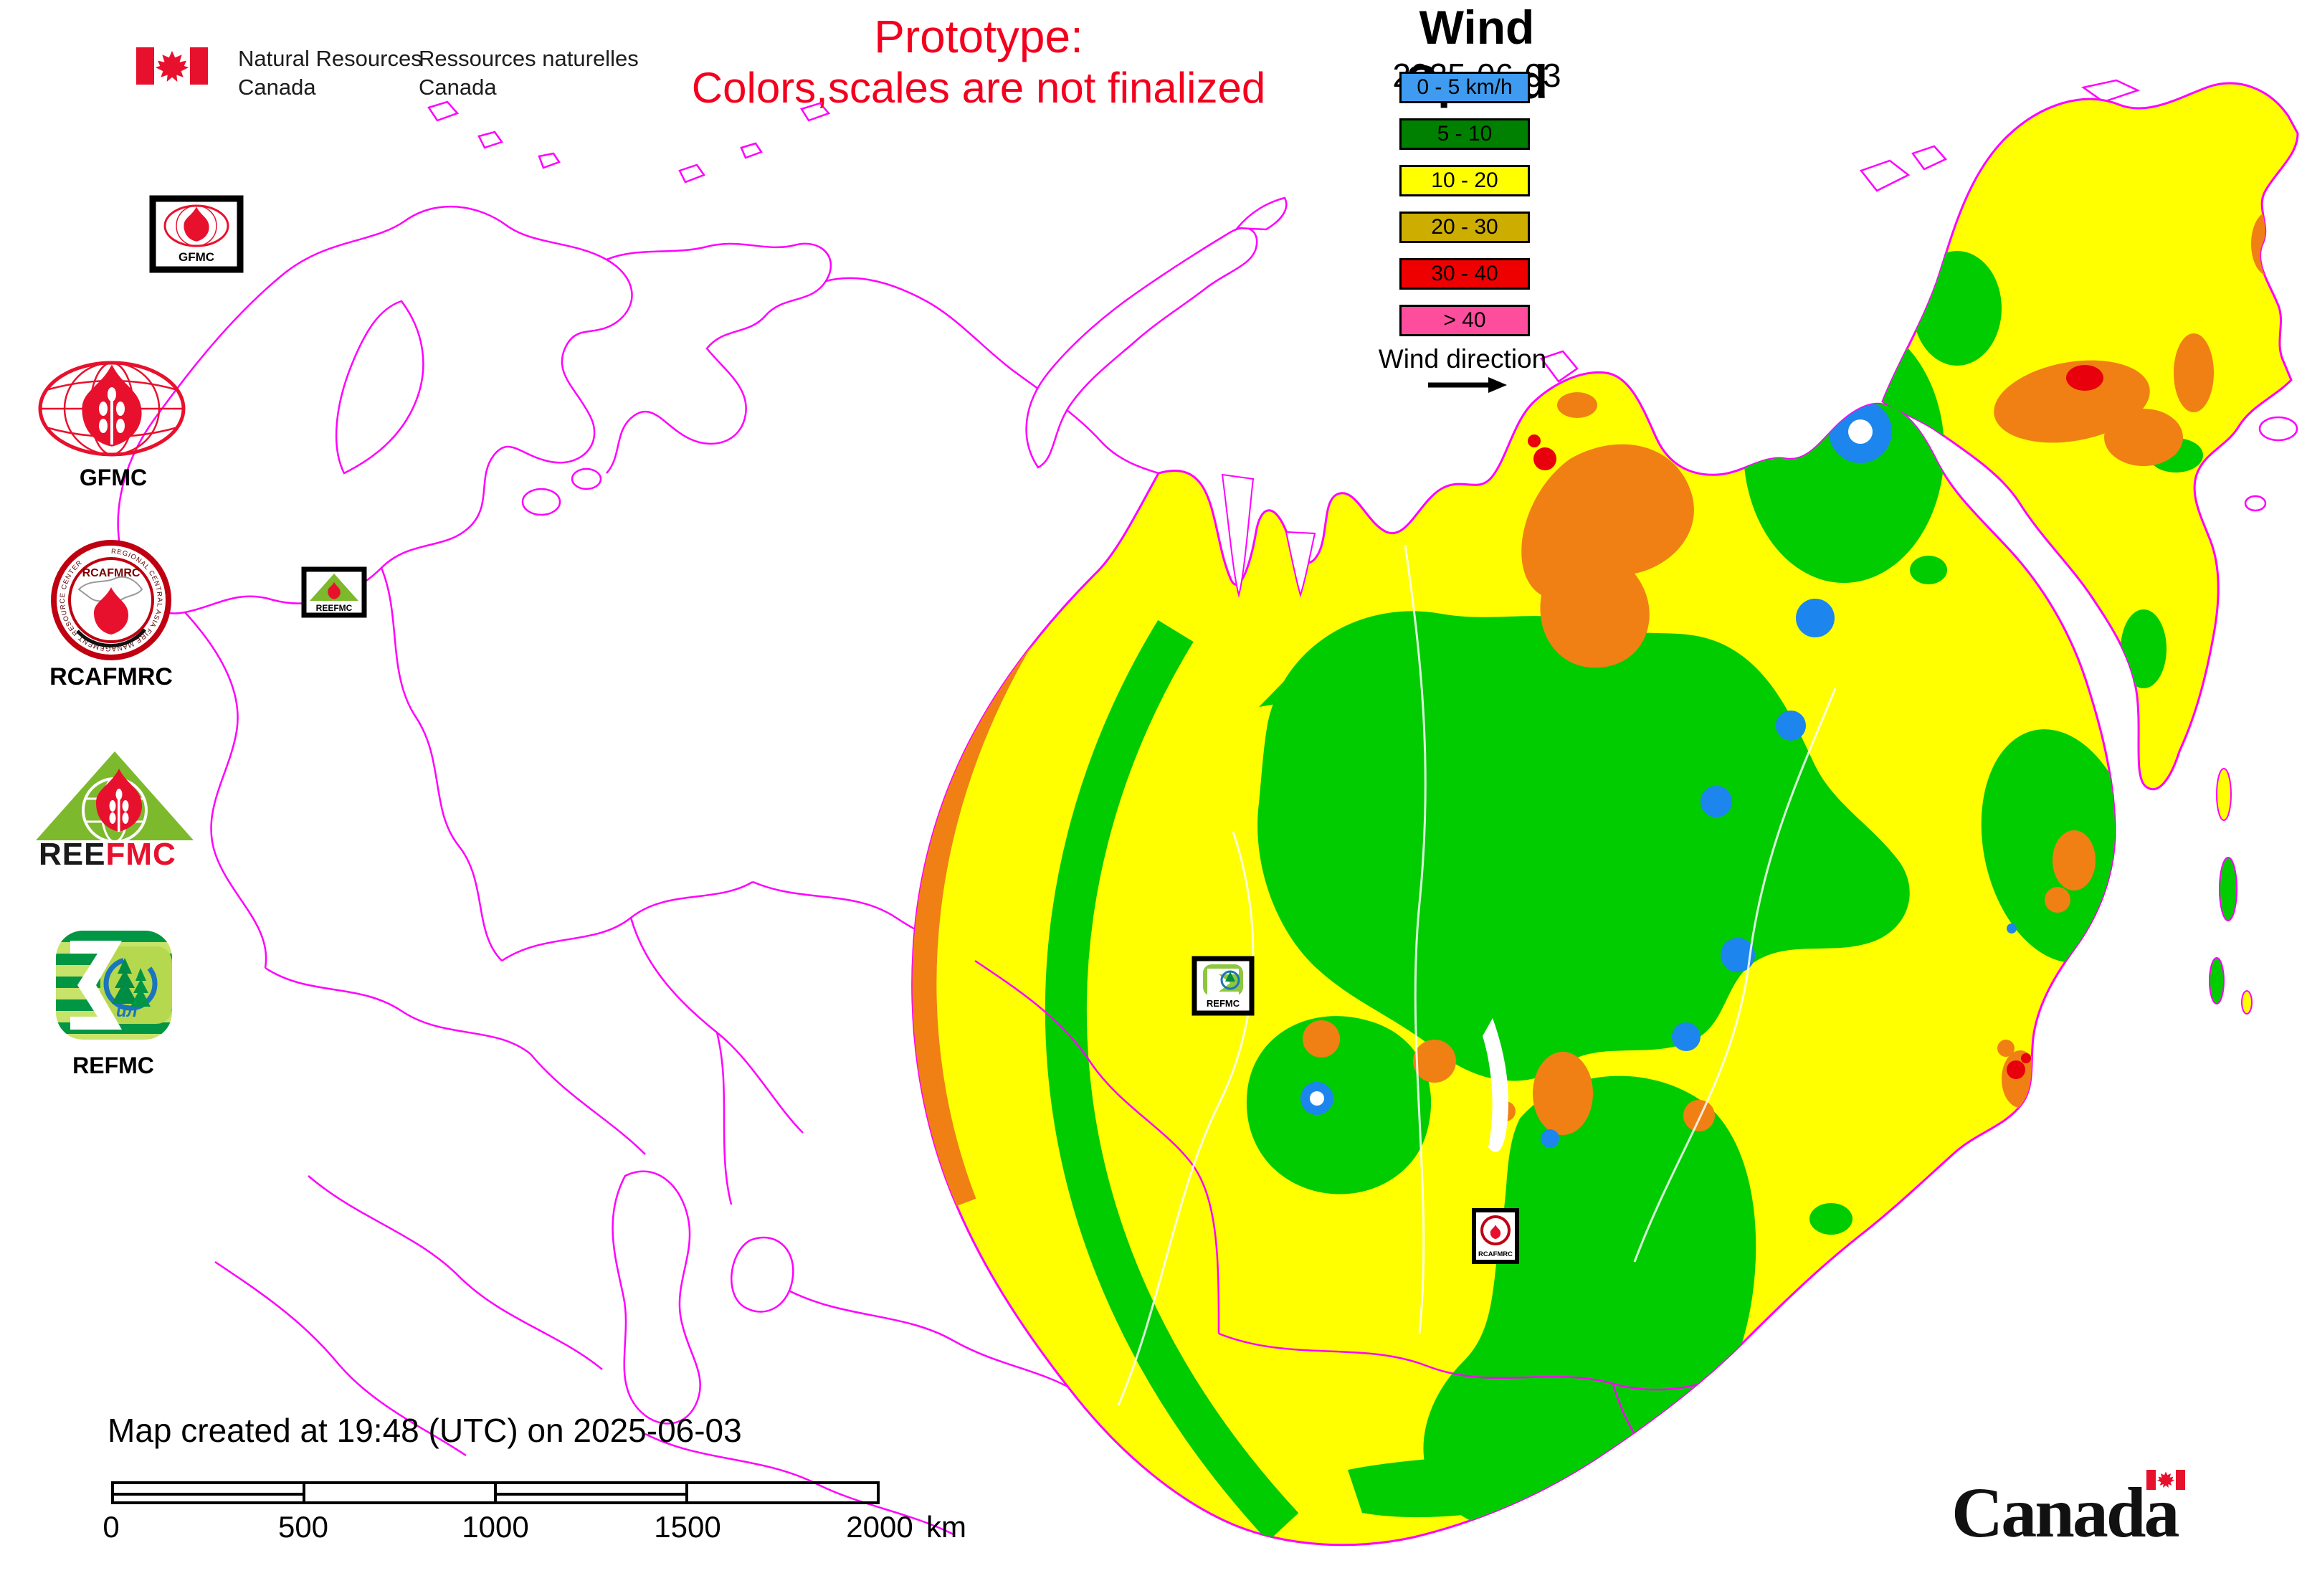 This screenshot has width=2302, height=1596. What do you see at coordinates (2065, 1512) in the screenshot?
I see `canada-wordmark: Canada` at bounding box center [2065, 1512].